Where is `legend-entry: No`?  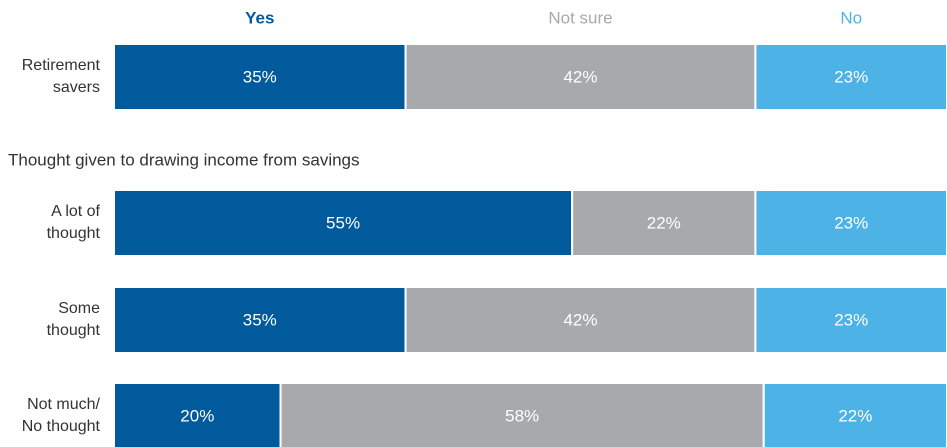
legend-entry: No is located at coordinates (851, 17).